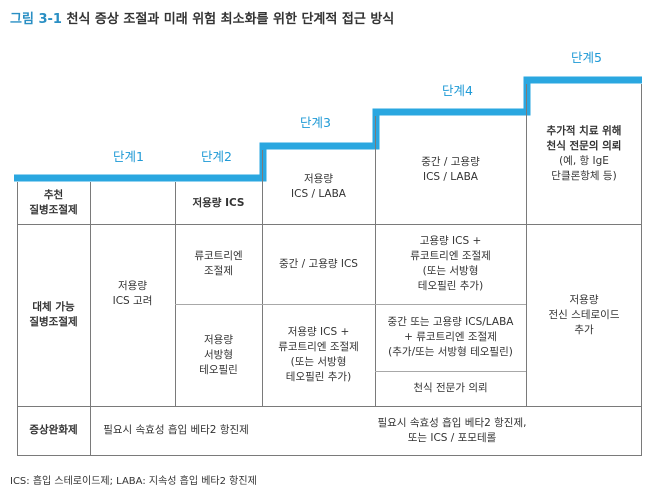  I want to click on step-label-2: 단계2, so click(216, 156).